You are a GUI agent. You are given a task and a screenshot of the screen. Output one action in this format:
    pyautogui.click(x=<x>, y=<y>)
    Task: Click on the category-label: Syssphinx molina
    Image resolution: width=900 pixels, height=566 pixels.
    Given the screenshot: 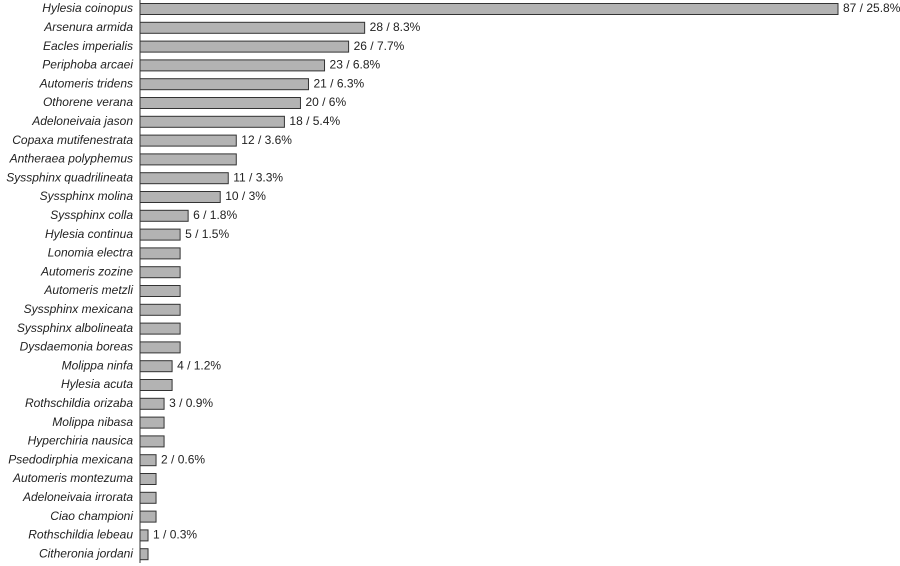 What is the action you would take?
    pyautogui.click(x=87, y=196)
    